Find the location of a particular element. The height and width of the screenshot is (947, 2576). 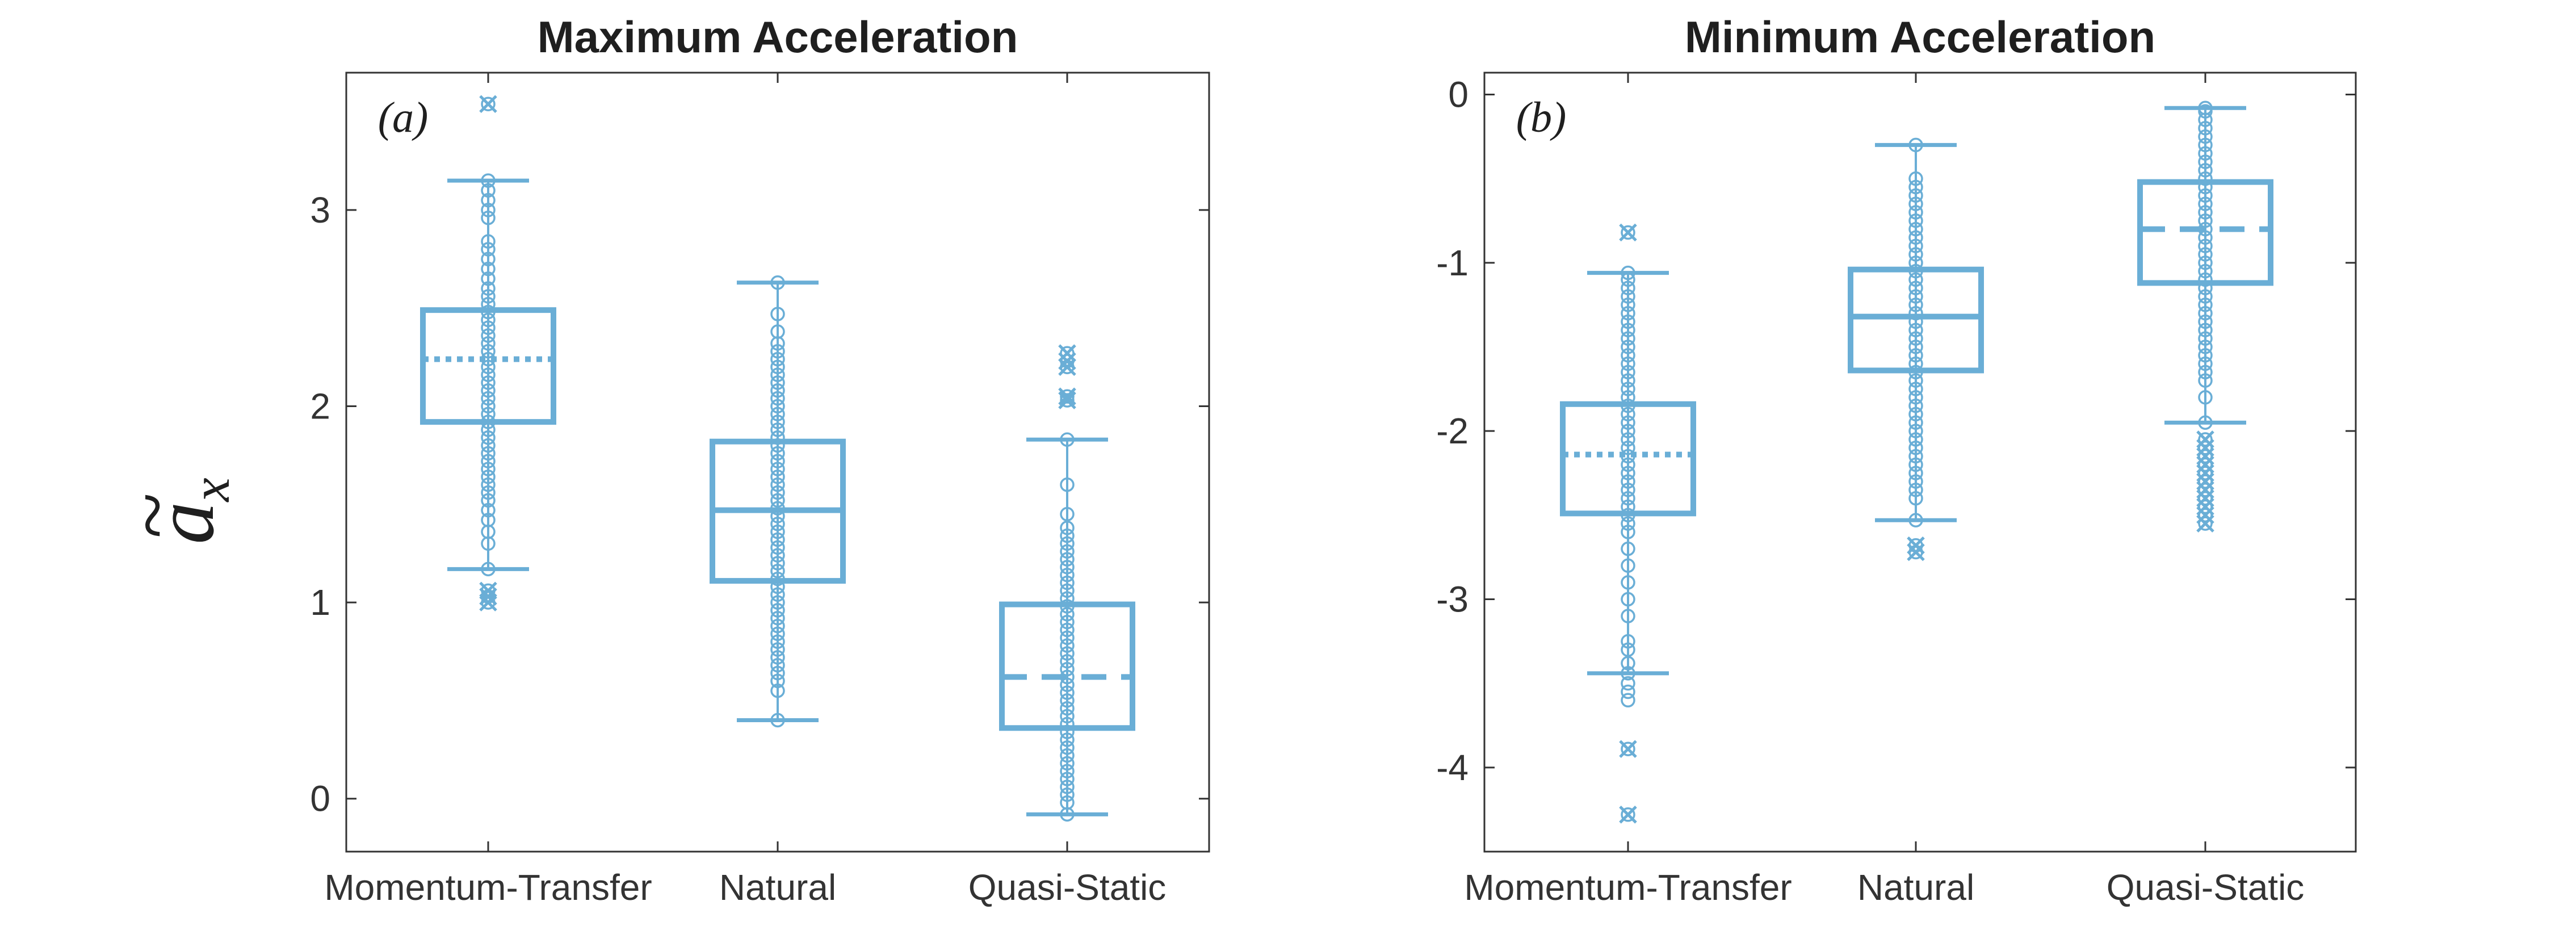

y-tick-label: 1 is located at coordinates (320, 602).